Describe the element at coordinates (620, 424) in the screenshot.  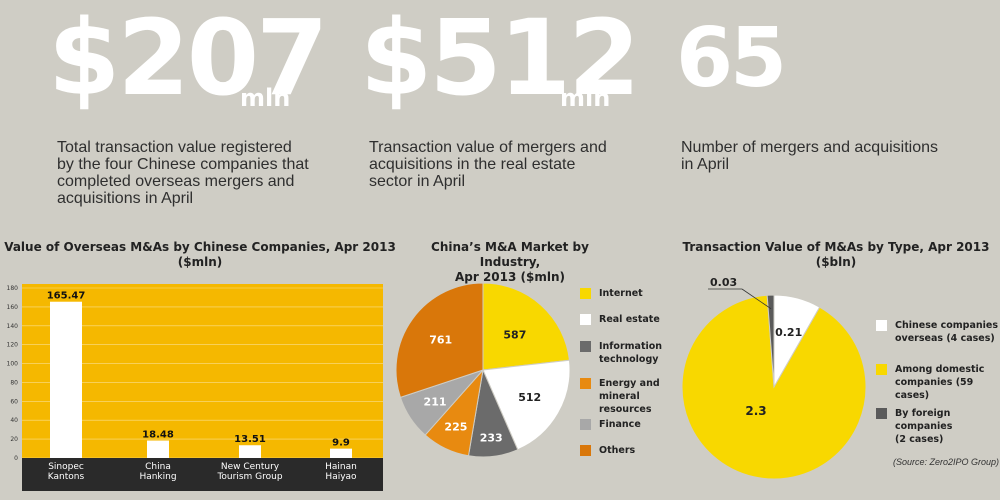
I see `legend-label: Finance` at that location.